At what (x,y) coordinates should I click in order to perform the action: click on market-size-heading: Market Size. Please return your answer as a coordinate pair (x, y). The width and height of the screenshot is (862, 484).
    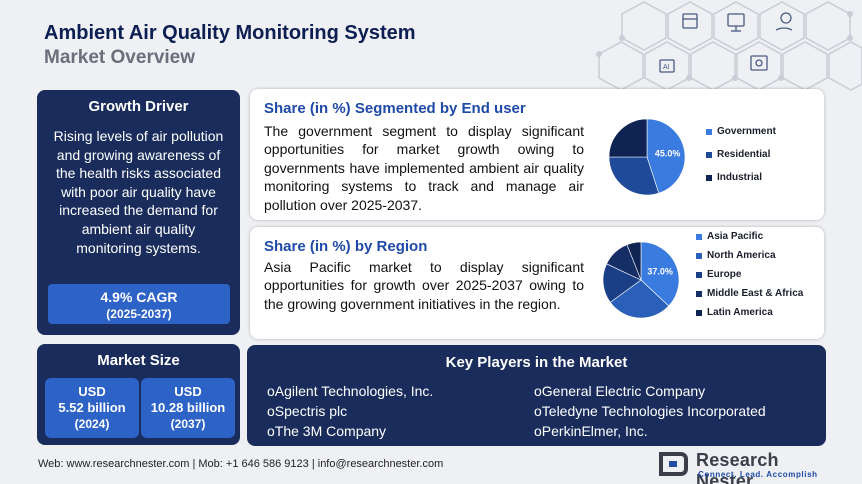
    Looking at the image, I should click on (138, 360).